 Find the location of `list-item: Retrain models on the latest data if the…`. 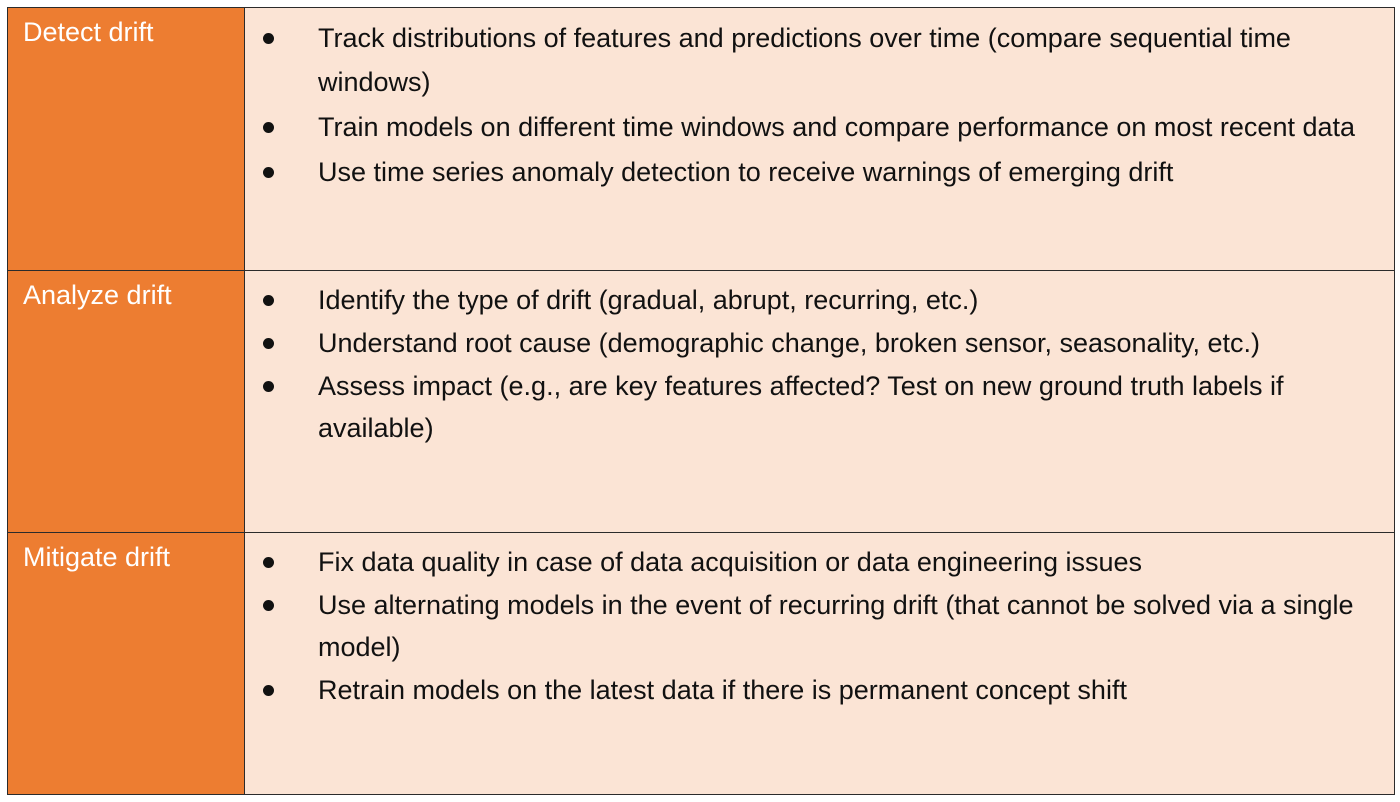

list-item: Retrain models on the latest data if the… is located at coordinates (814, 690).